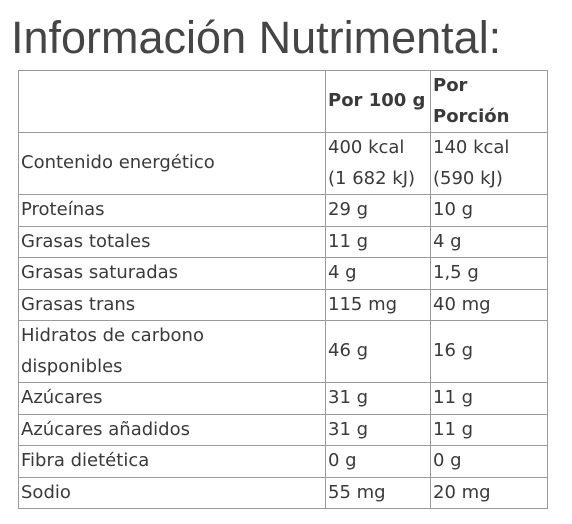  I want to click on cell-line: 55 mg, so click(357, 492).